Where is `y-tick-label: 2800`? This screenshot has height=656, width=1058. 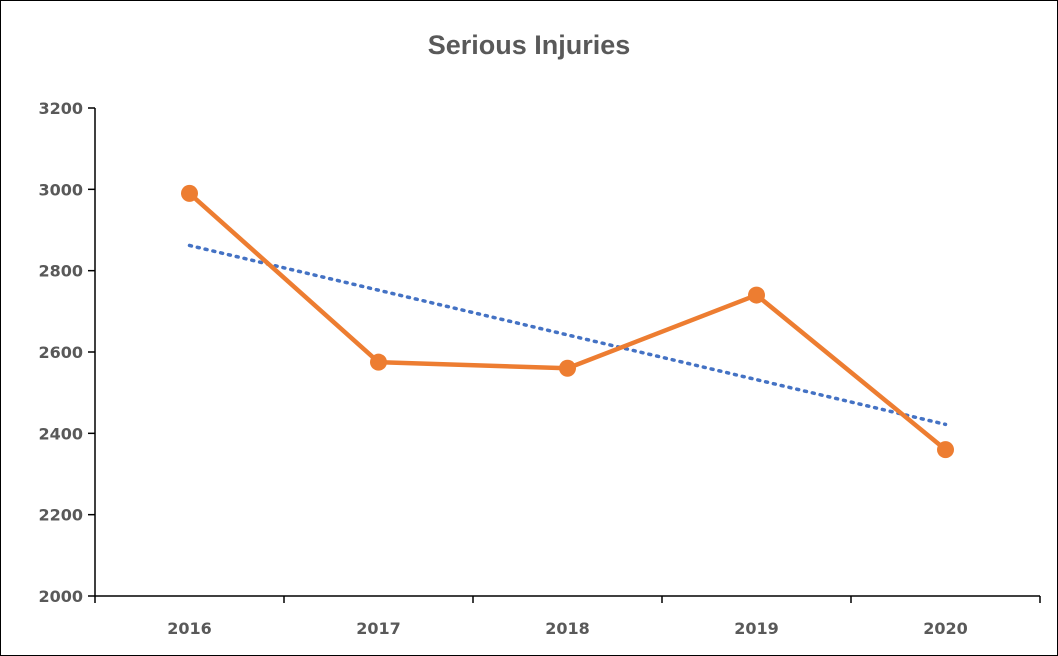
y-tick-label: 2800 is located at coordinates (60, 271).